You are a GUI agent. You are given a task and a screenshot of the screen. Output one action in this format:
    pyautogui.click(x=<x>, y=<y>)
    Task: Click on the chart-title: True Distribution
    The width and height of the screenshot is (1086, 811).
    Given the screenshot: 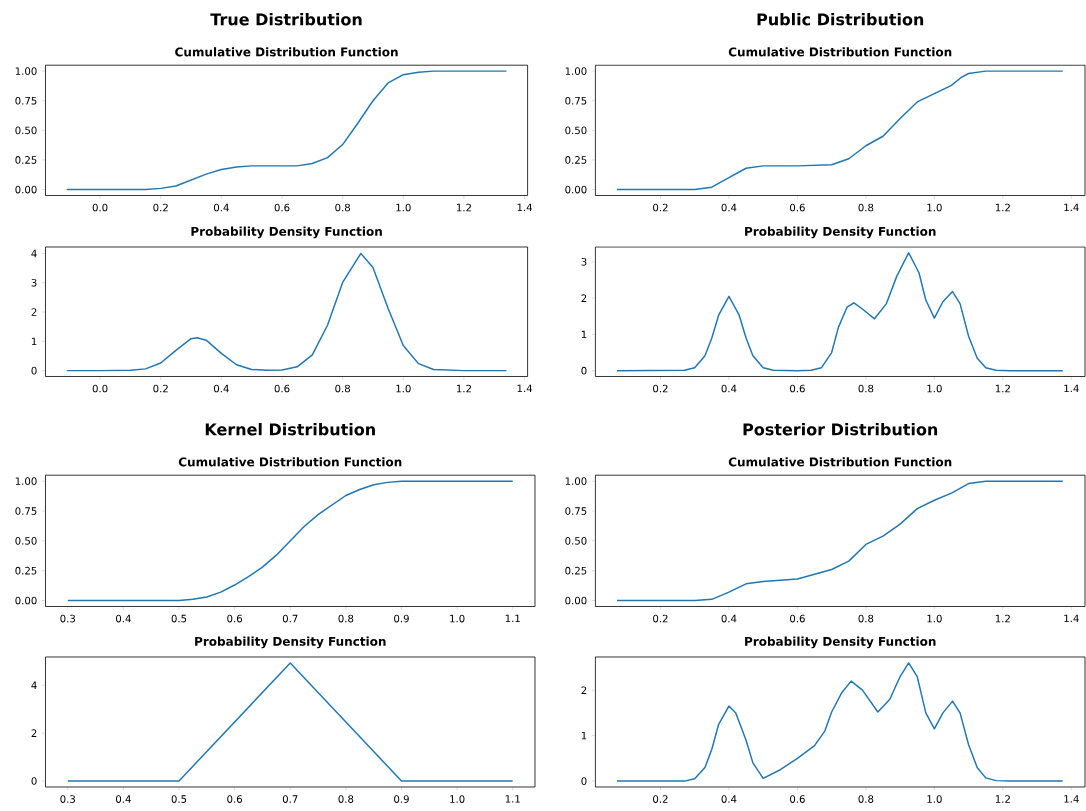 What is the action you would take?
    pyautogui.click(x=286, y=19)
    